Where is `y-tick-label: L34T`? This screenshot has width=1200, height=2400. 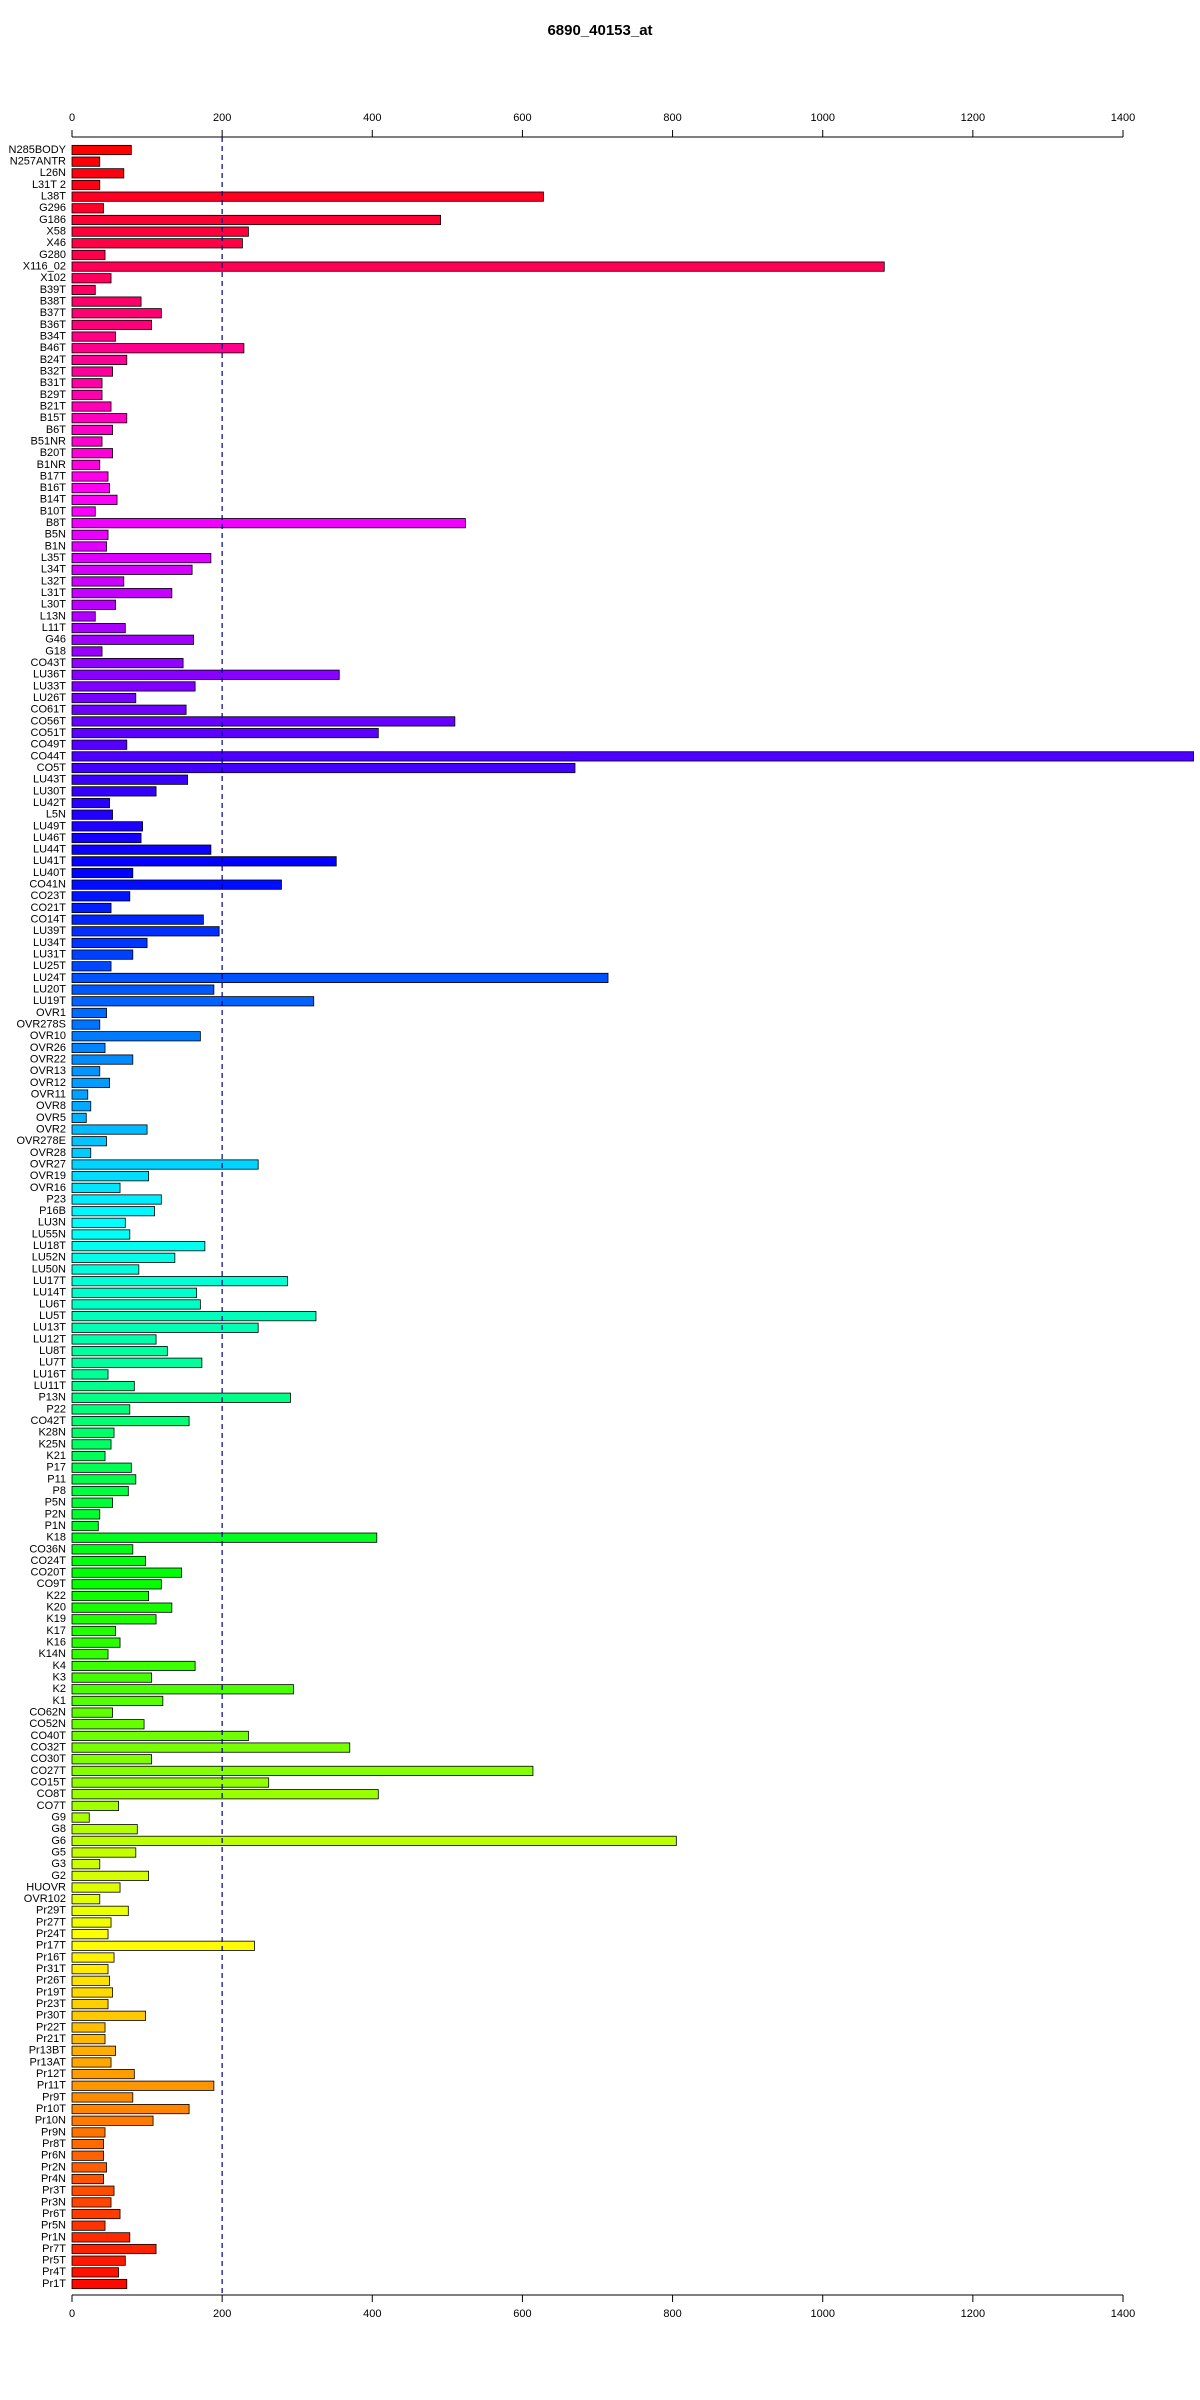 y-tick-label: L34T is located at coordinates (53, 570).